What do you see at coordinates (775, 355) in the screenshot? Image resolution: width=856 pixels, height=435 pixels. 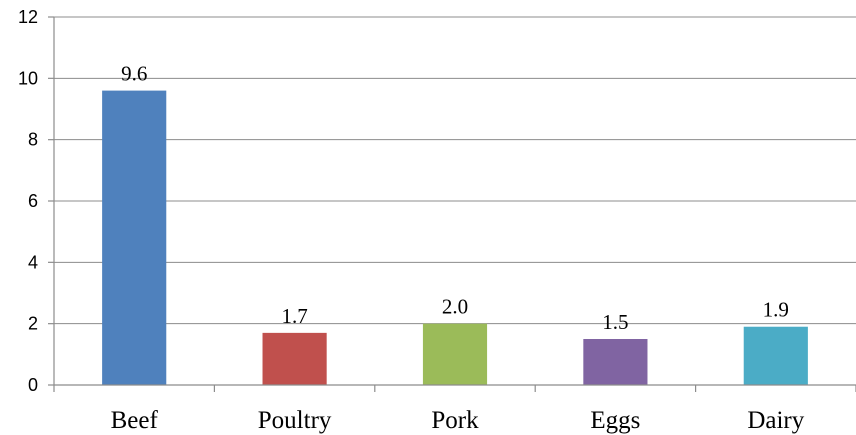 I see `bar-dairy` at bounding box center [775, 355].